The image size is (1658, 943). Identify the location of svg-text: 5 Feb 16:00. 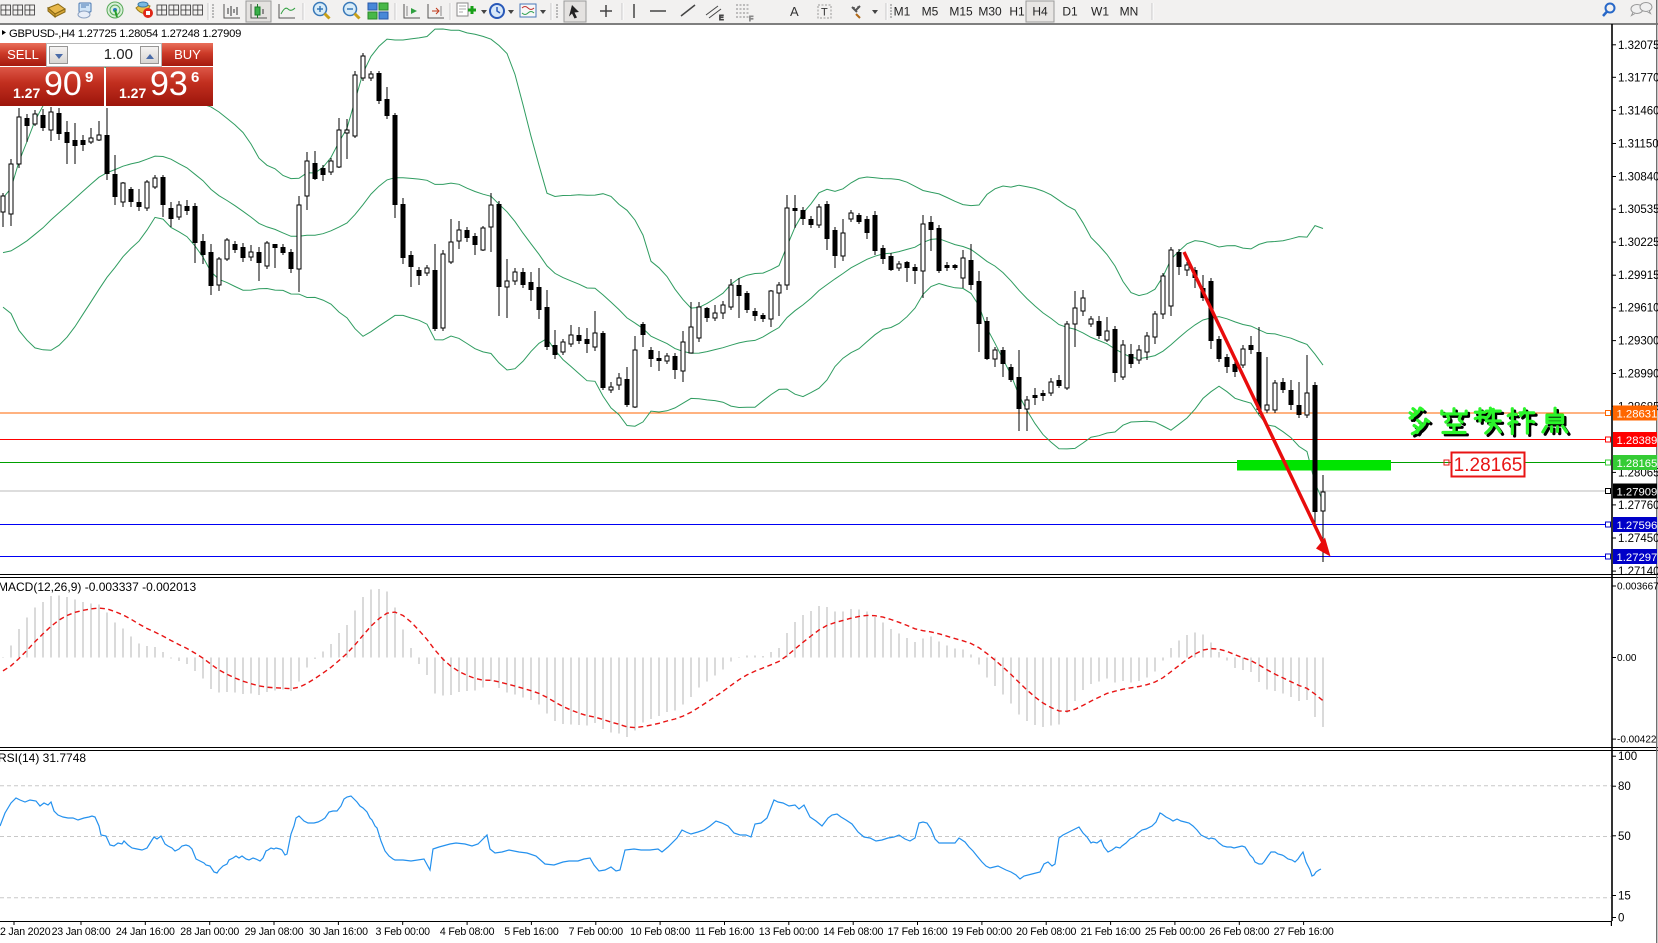
(531, 932).